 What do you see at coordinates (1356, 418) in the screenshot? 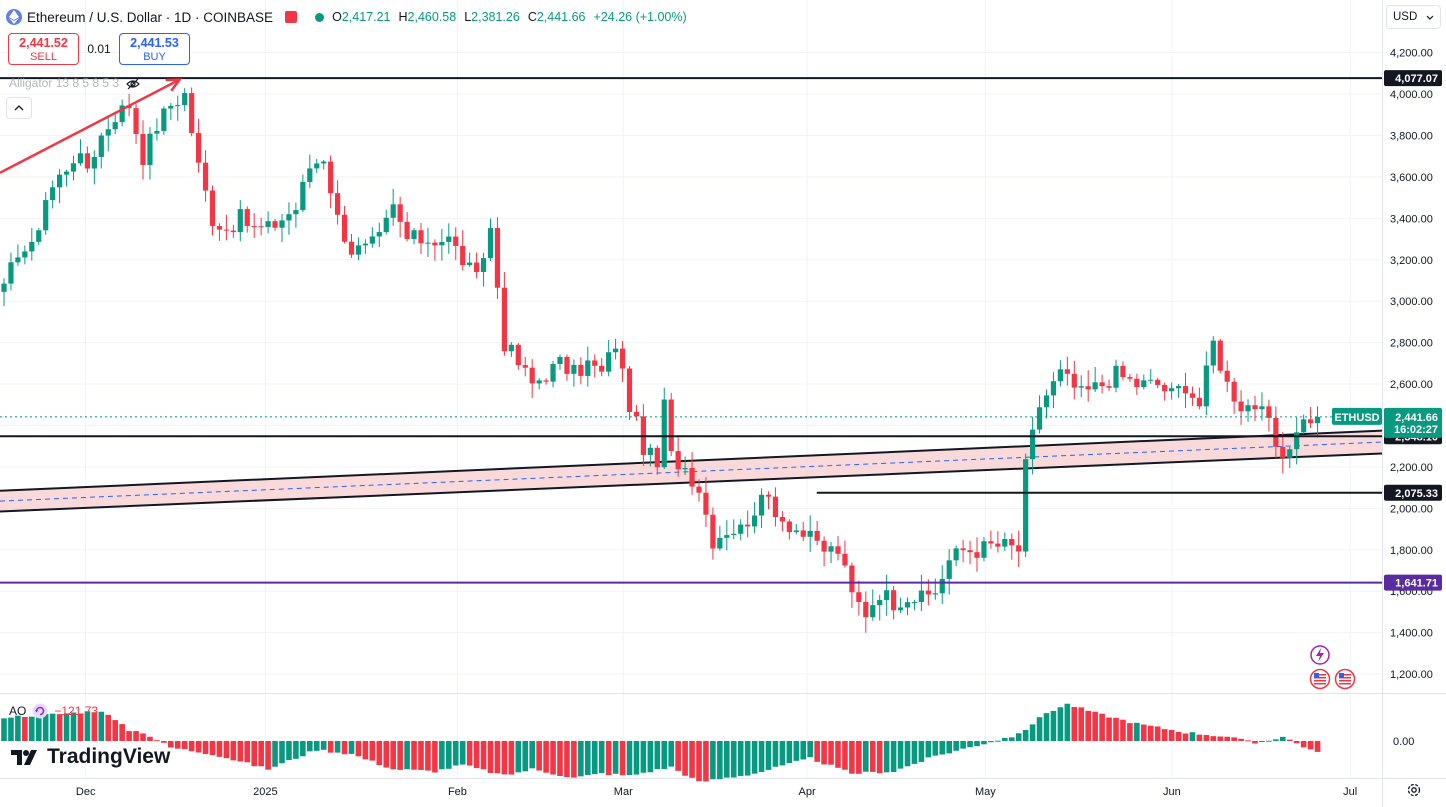
I see `symbol-tag-label: ETHUSD` at bounding box center [1356, 418].